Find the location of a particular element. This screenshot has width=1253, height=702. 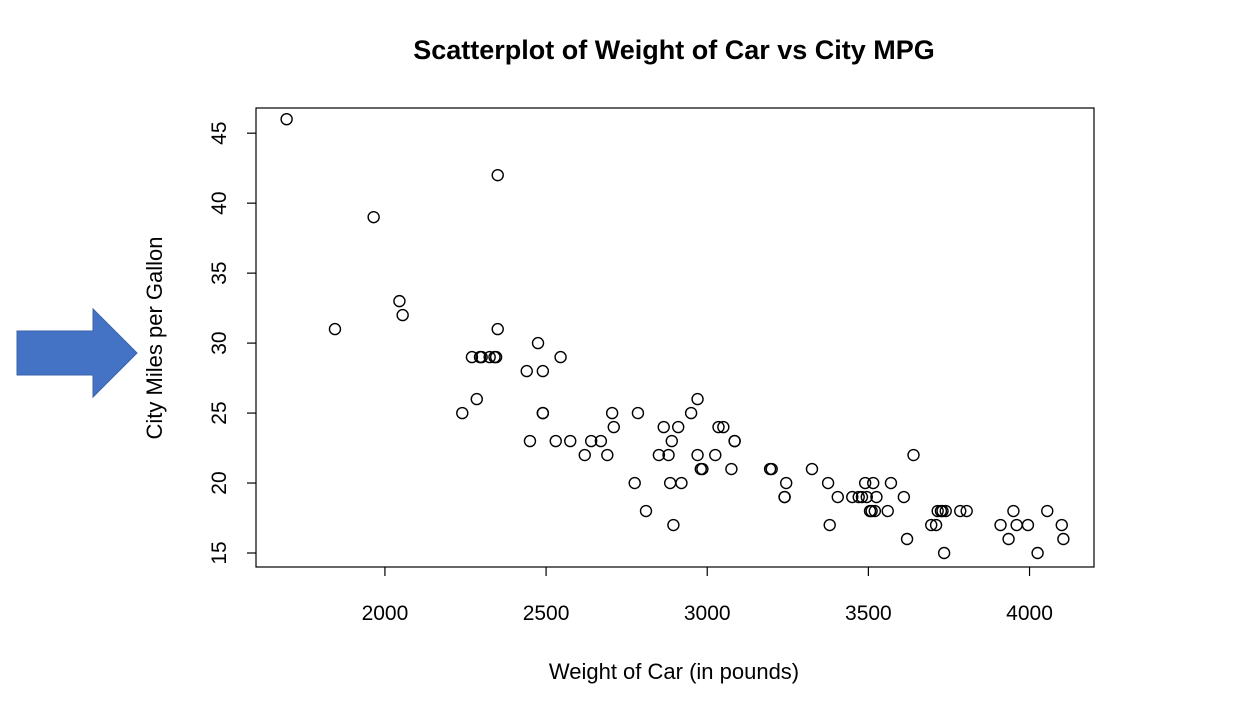

y-tick-label: 40 is located at coordinates (219, 202).